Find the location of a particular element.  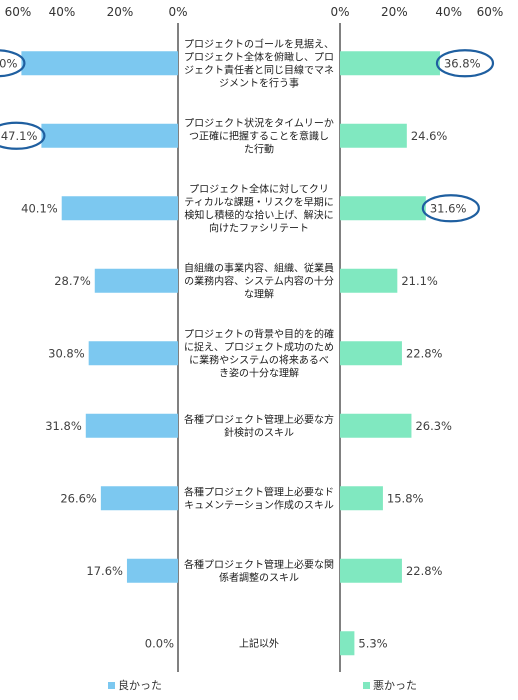

left-bar-value-label: 54.0% is located at coordinates (8, 63).